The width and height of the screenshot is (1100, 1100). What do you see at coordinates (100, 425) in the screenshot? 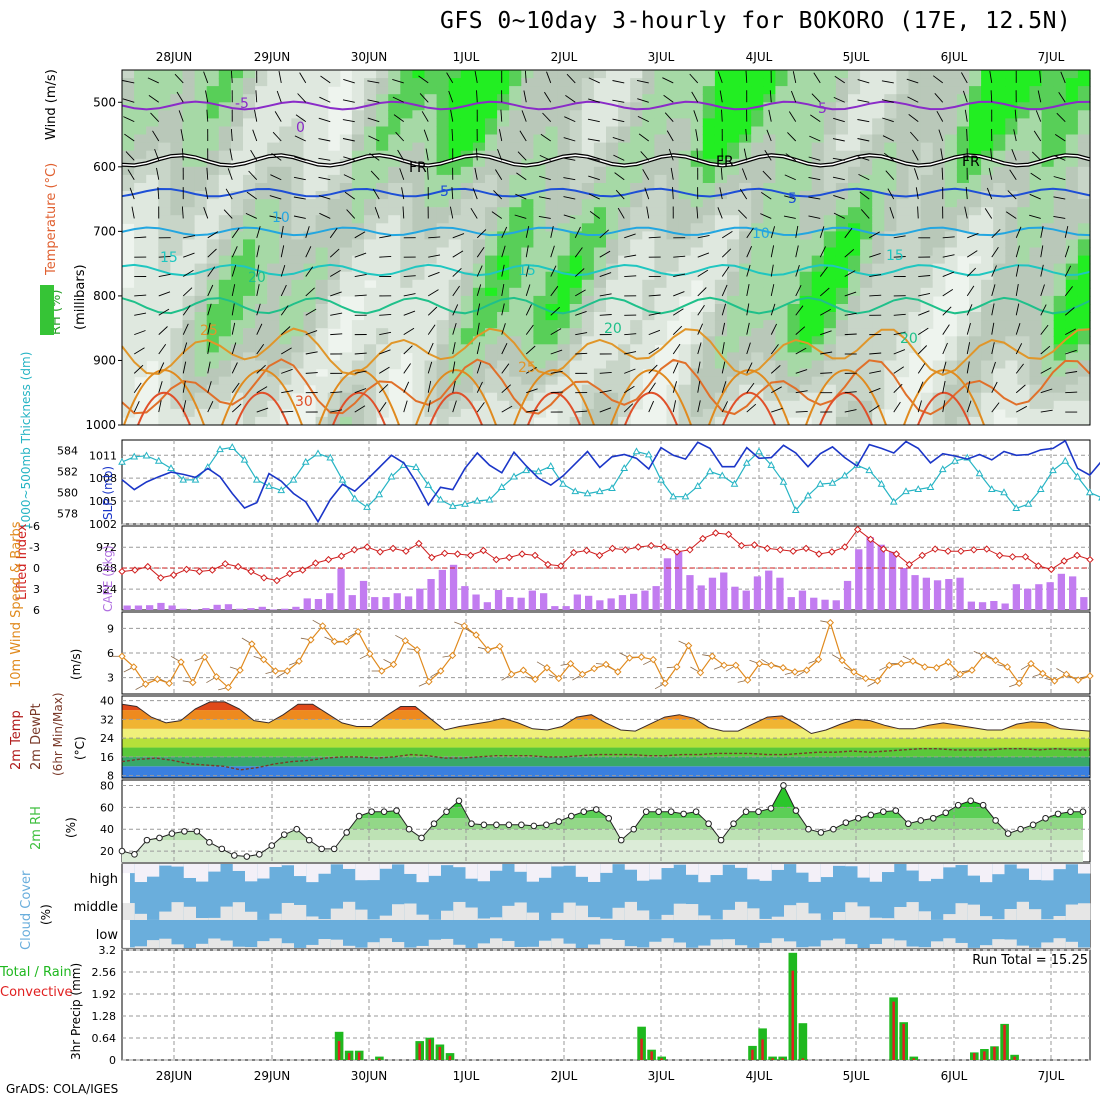
I see `pressure-tick: 1000` at bounding box center [100, 425].